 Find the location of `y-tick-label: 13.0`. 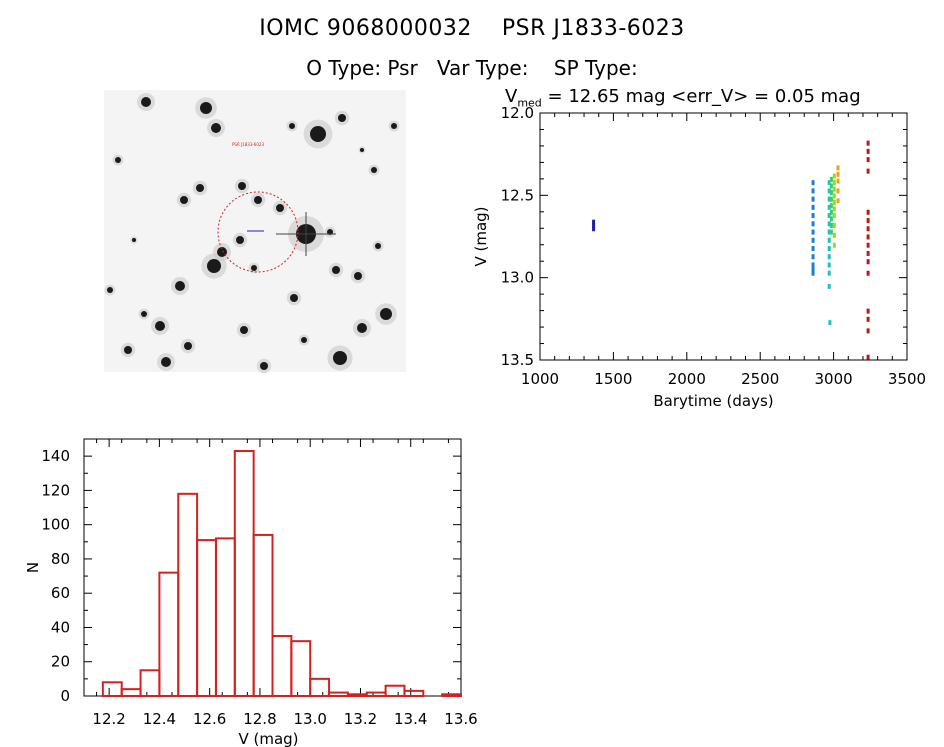

y-tick-label: 13.0 is located at coordinates (517, 278).